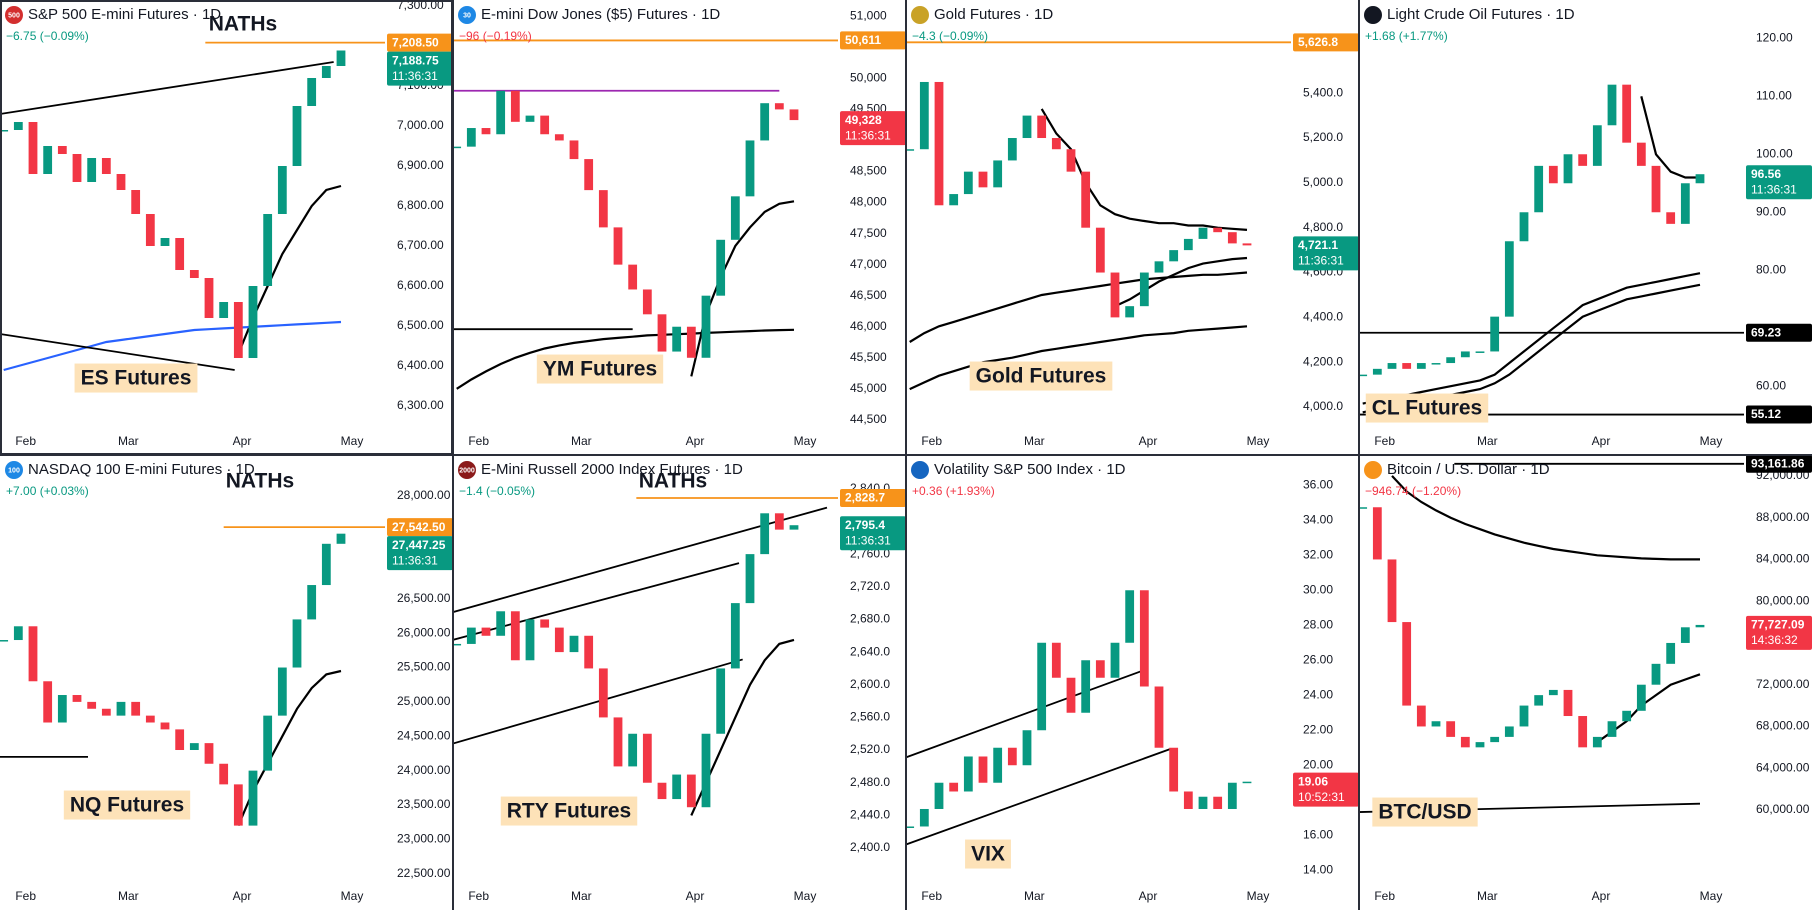 This screenshot has width=1812, height=910. What do you see at coordinates (1318, 554) in the screenshot?
I see `y-tick-label: 32.00` at bounding box center [1318, 554].